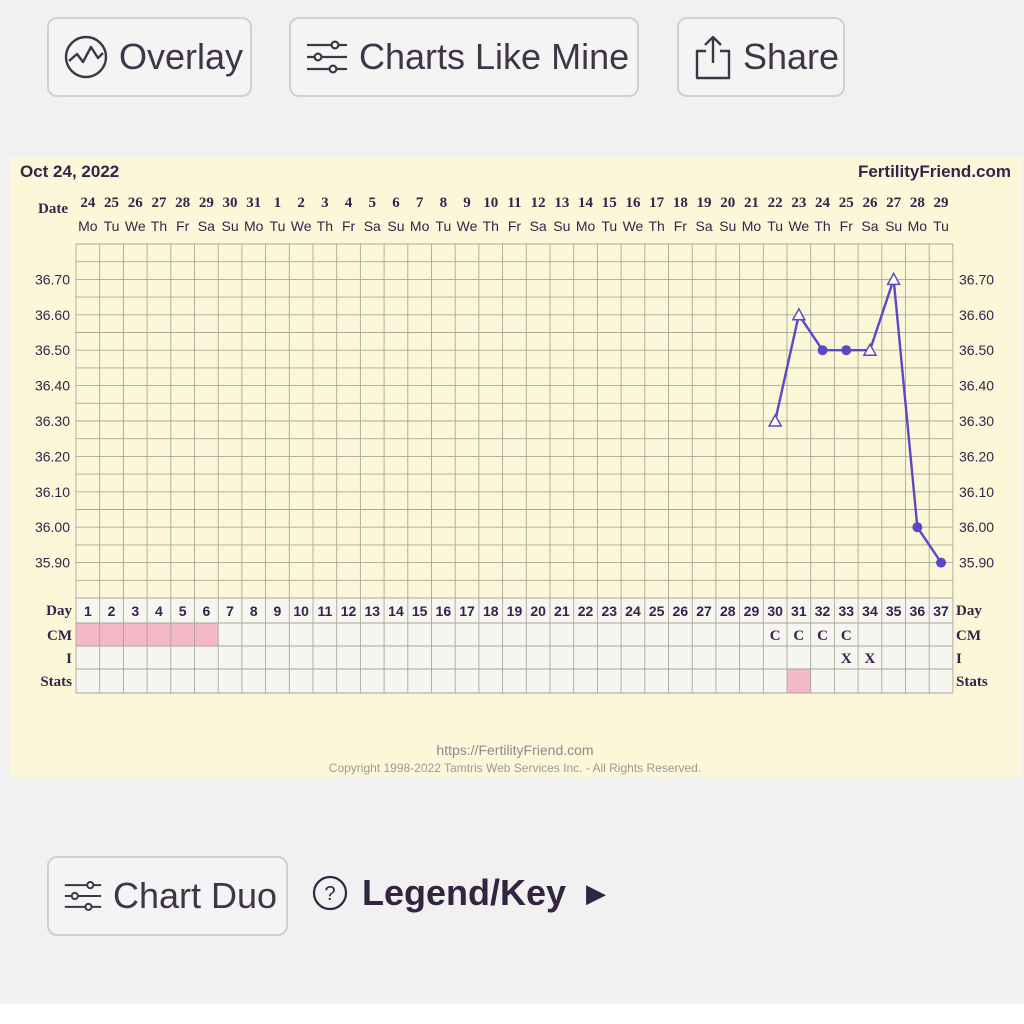  Describe the element at coordinates (870, 611) in the screenshot. I see `cycle-day-number: 34` at that location.